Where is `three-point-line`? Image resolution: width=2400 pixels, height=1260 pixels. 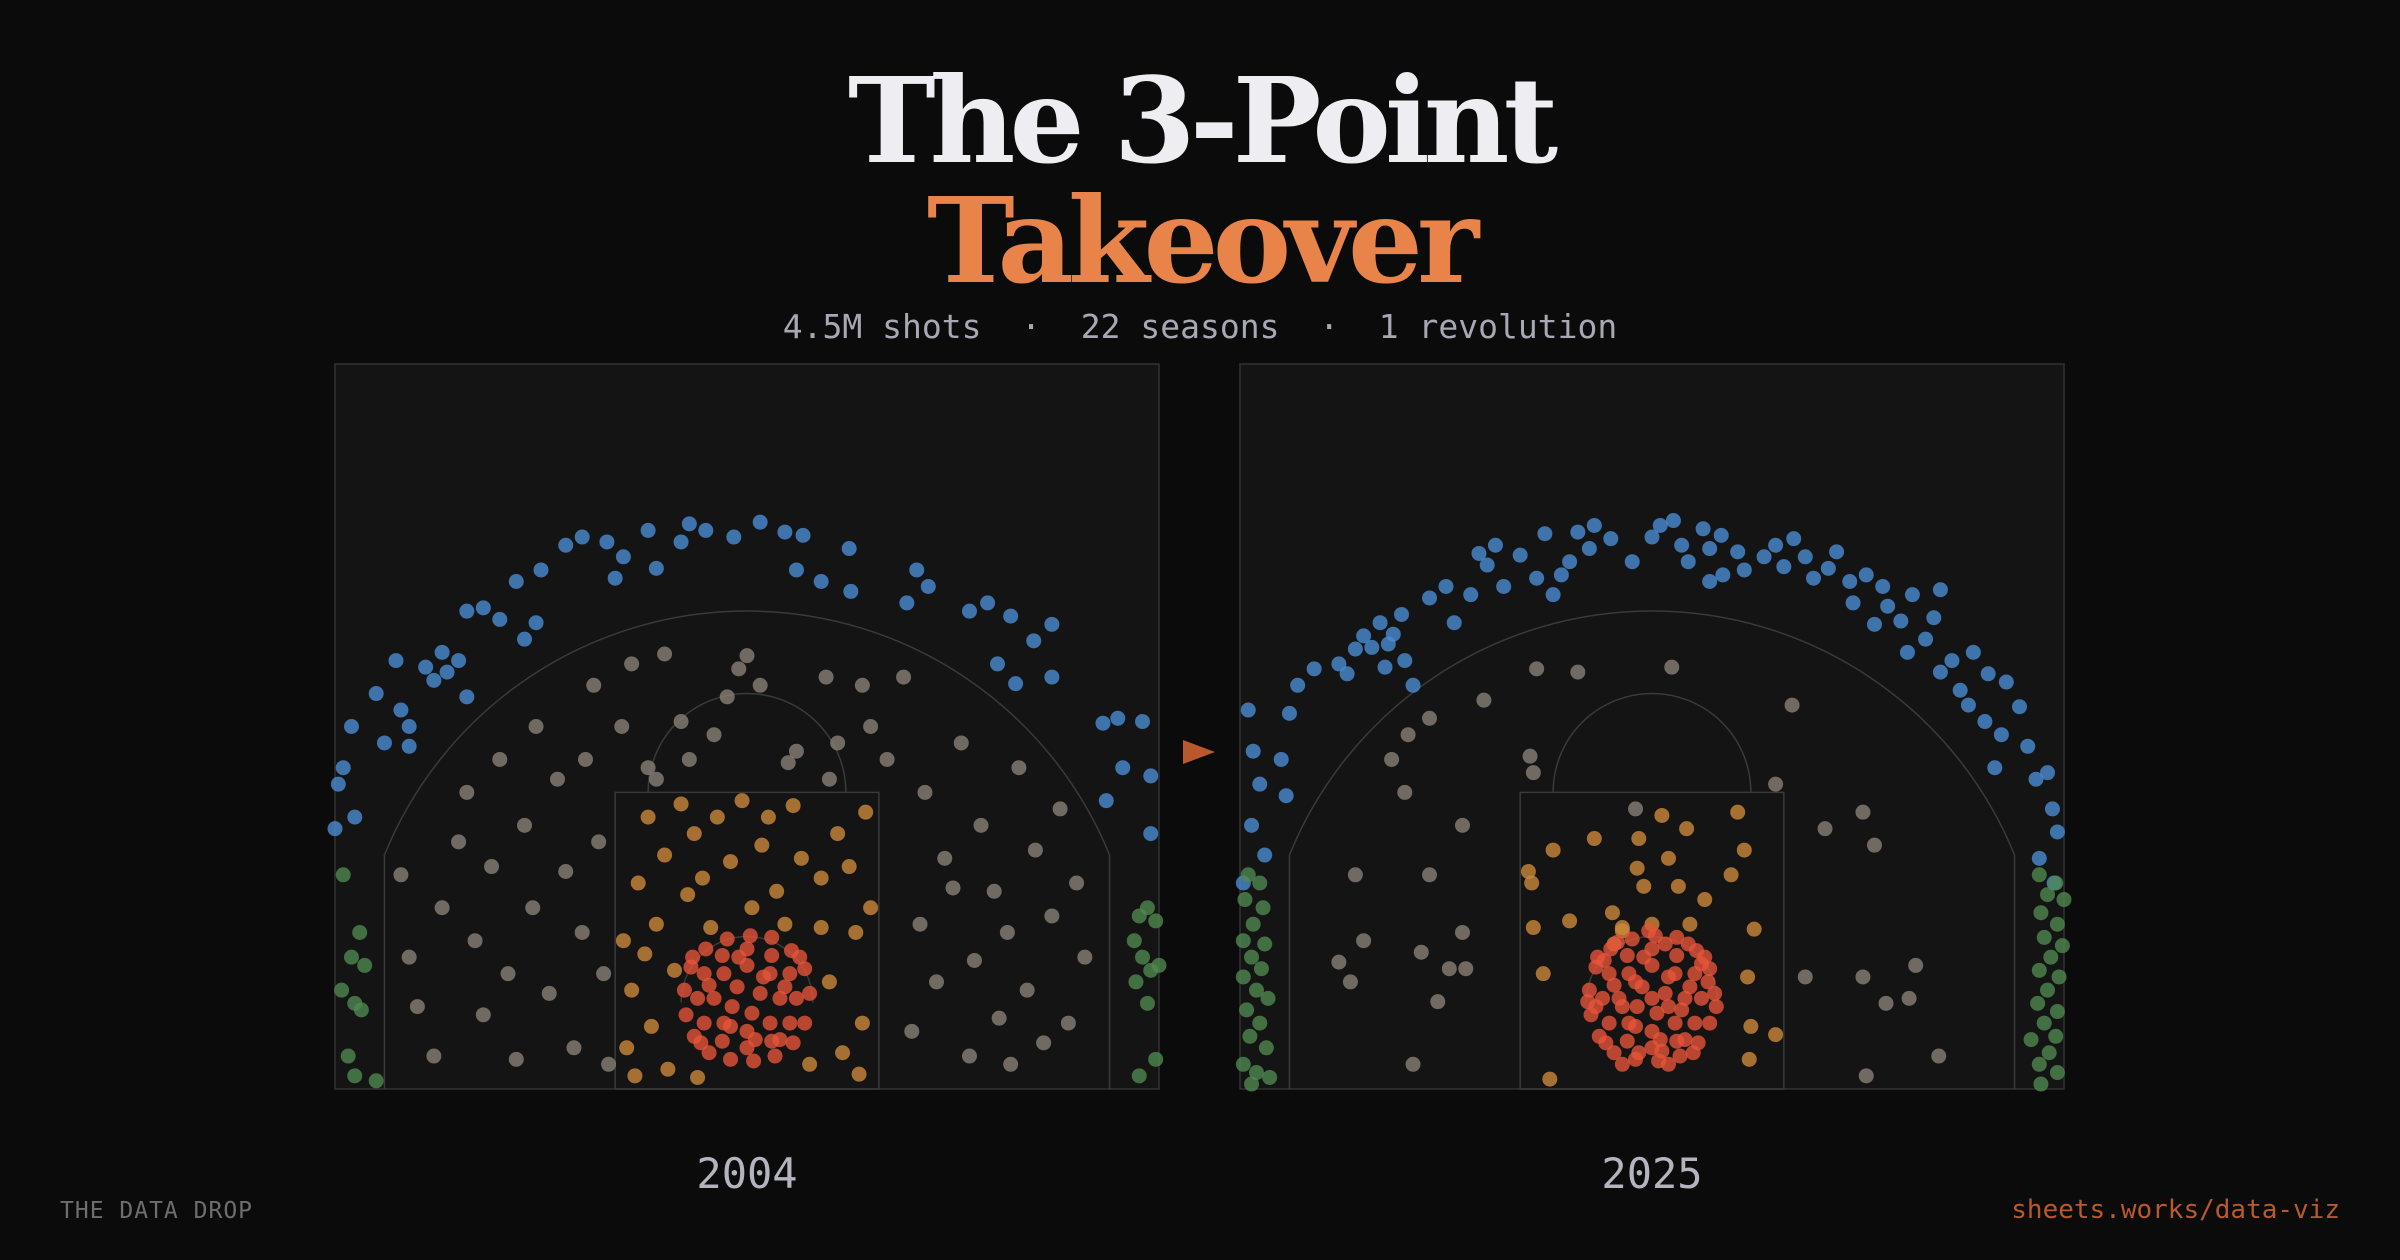 three-point-line is located at coordinates (1652, 849).